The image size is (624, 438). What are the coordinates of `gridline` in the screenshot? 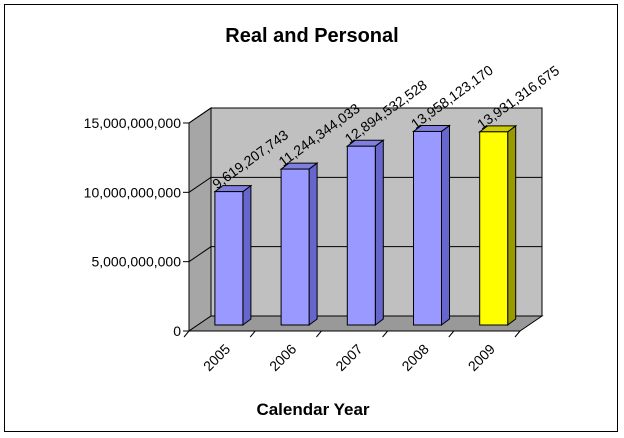 It's located at (365, 115).